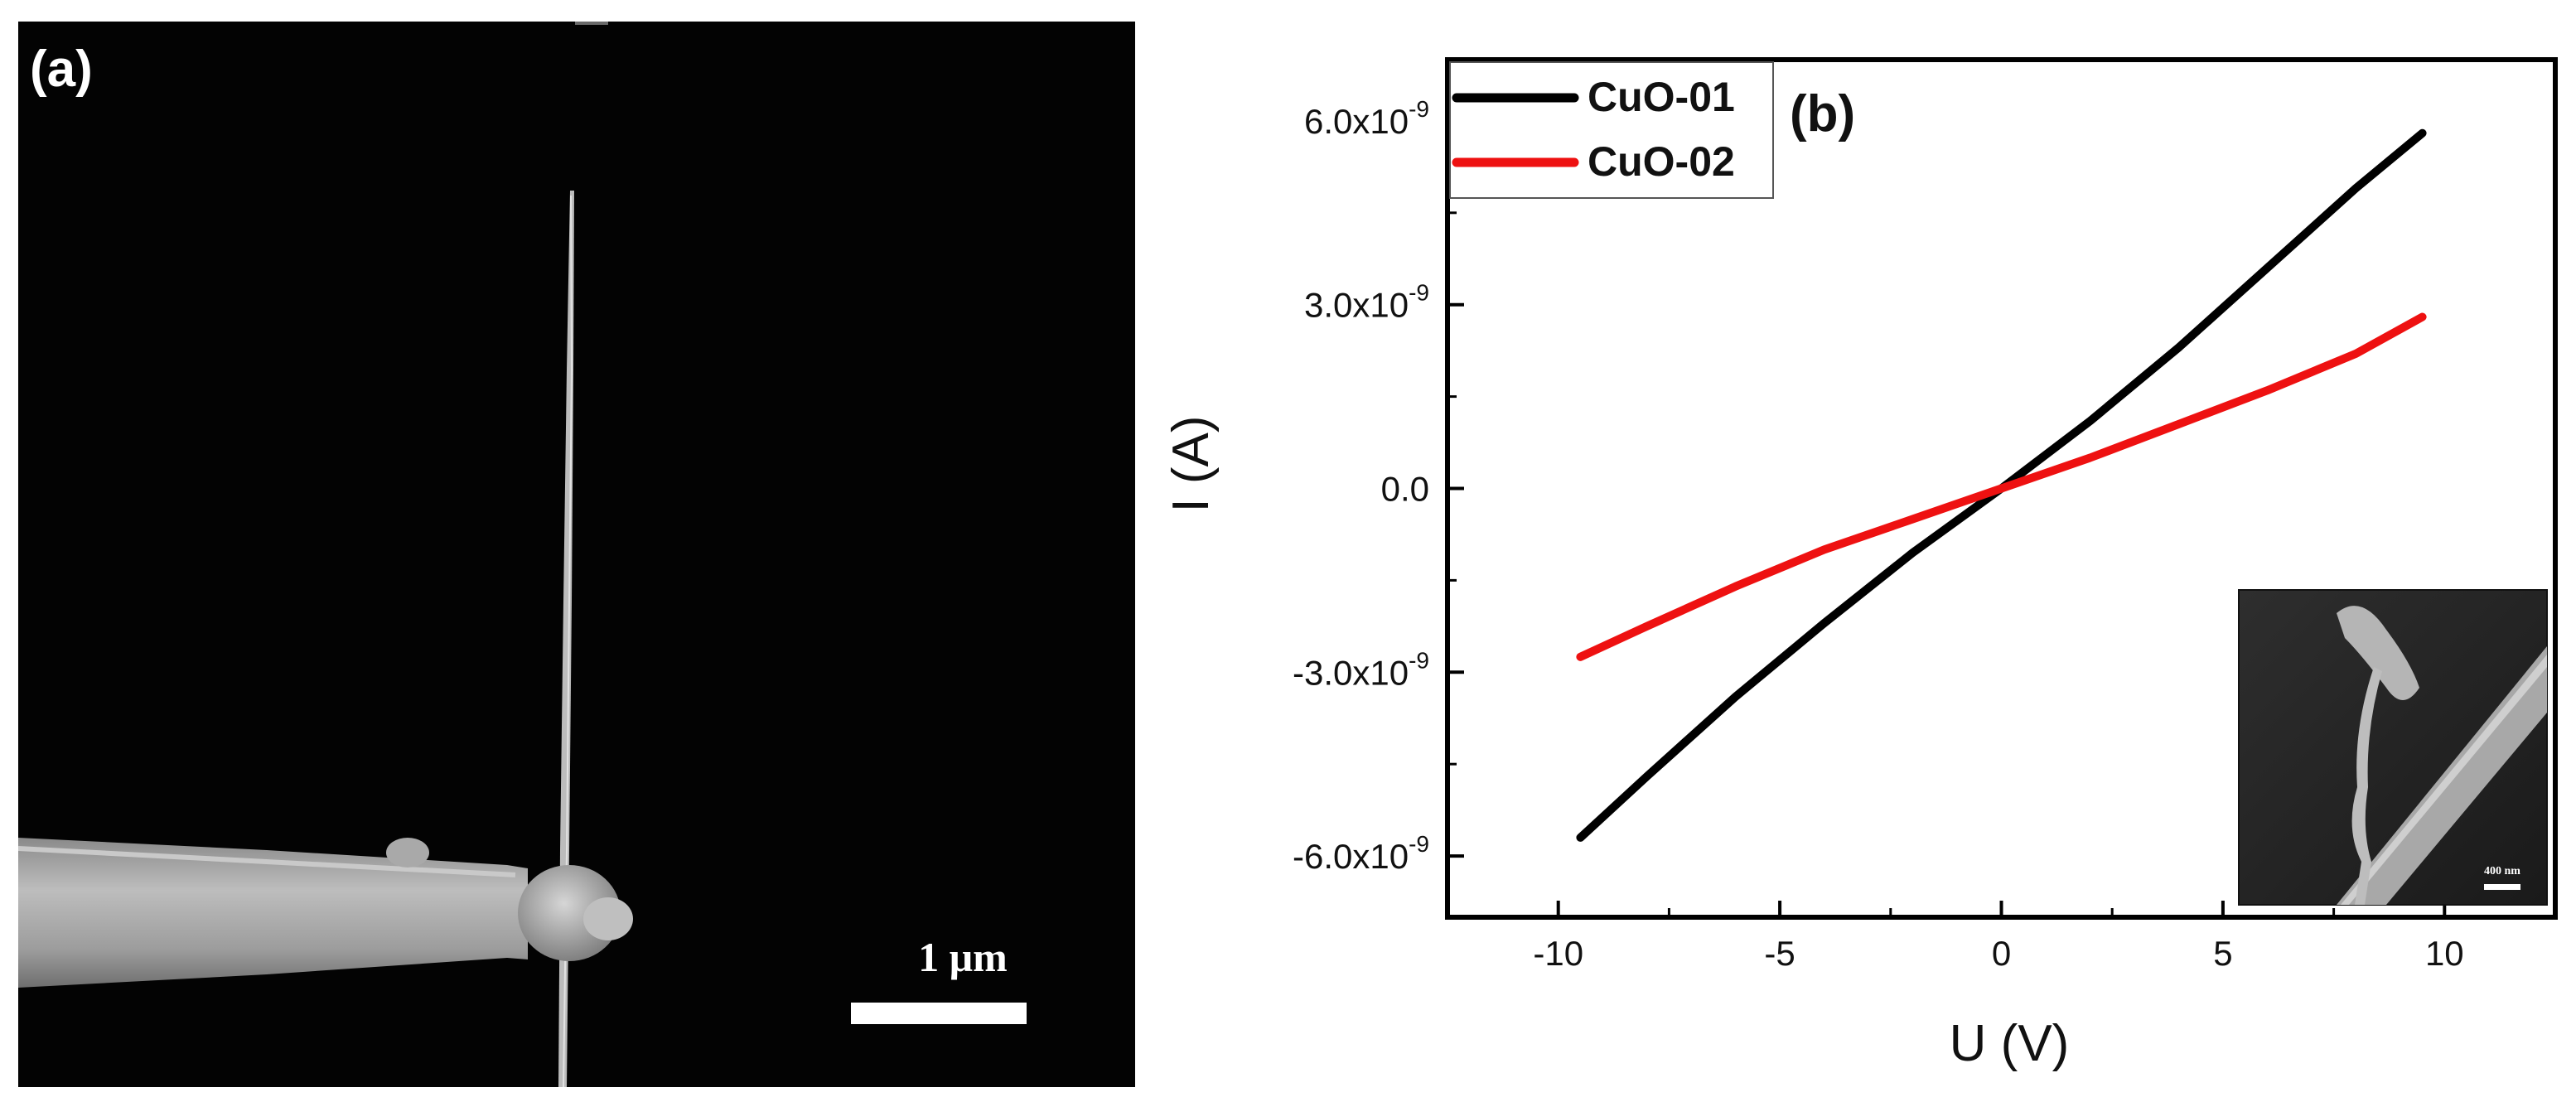 The height and width of the screenshot is (1102, 2576). I want to click on scale-bar, so click(939, 1013).